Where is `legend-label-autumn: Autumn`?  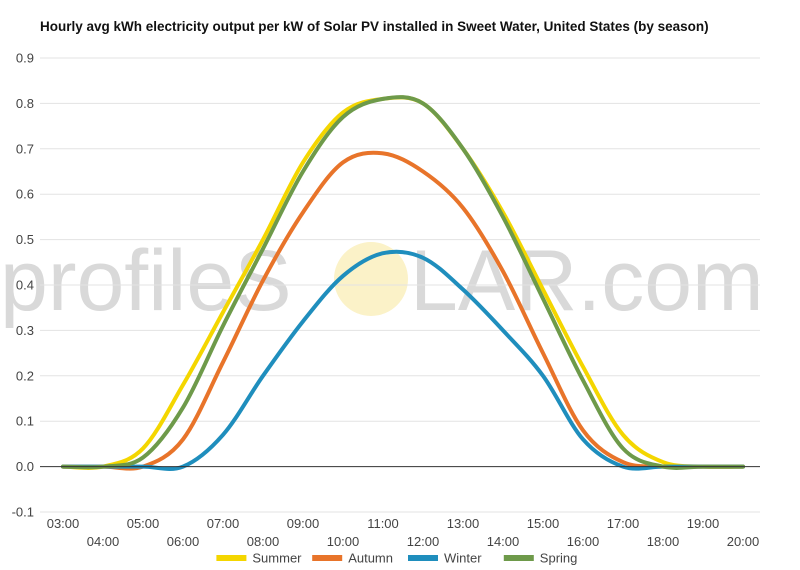
legend-label-autumn: Autumn is located at coordinates (370, 558).